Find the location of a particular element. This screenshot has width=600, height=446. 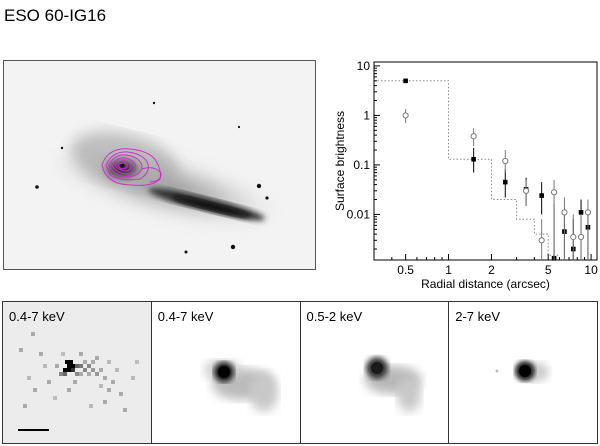

xray-panel-raw: 0.4-7 keV is located at coordinates (77, 372).